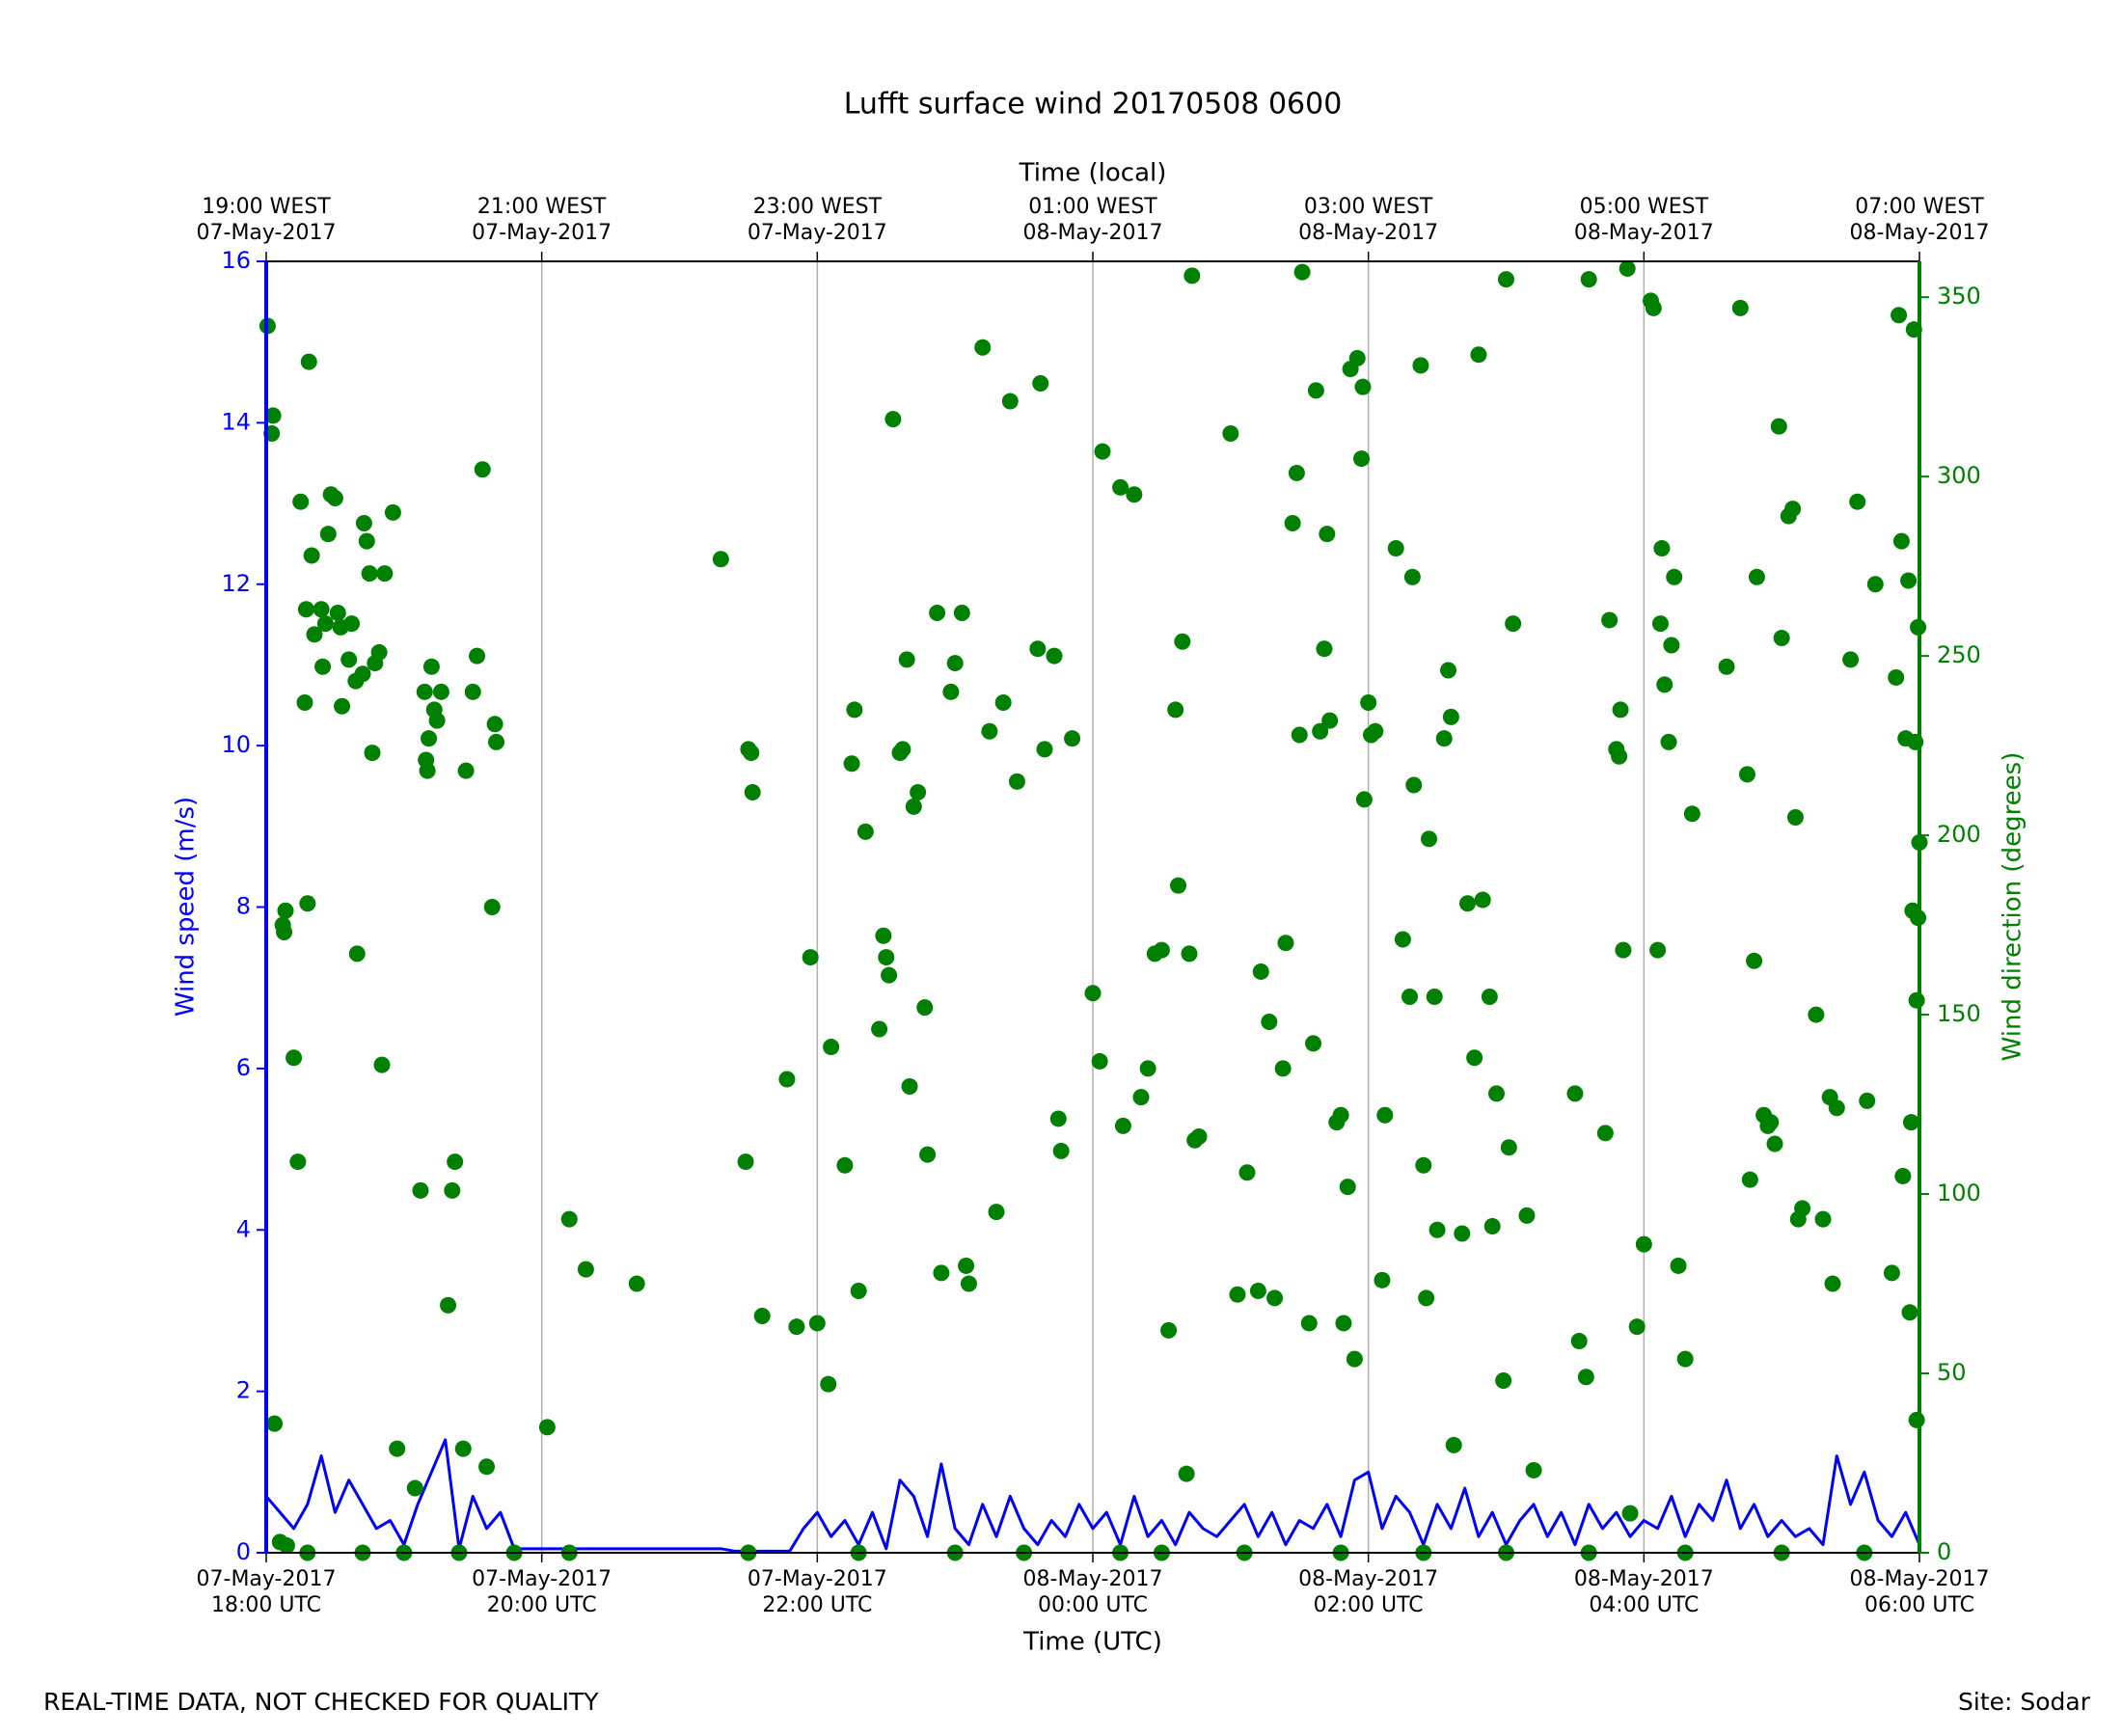 This screenshot has width=2122, height=1736. I want to click on y-tick-label: 10, so click(236, 744).